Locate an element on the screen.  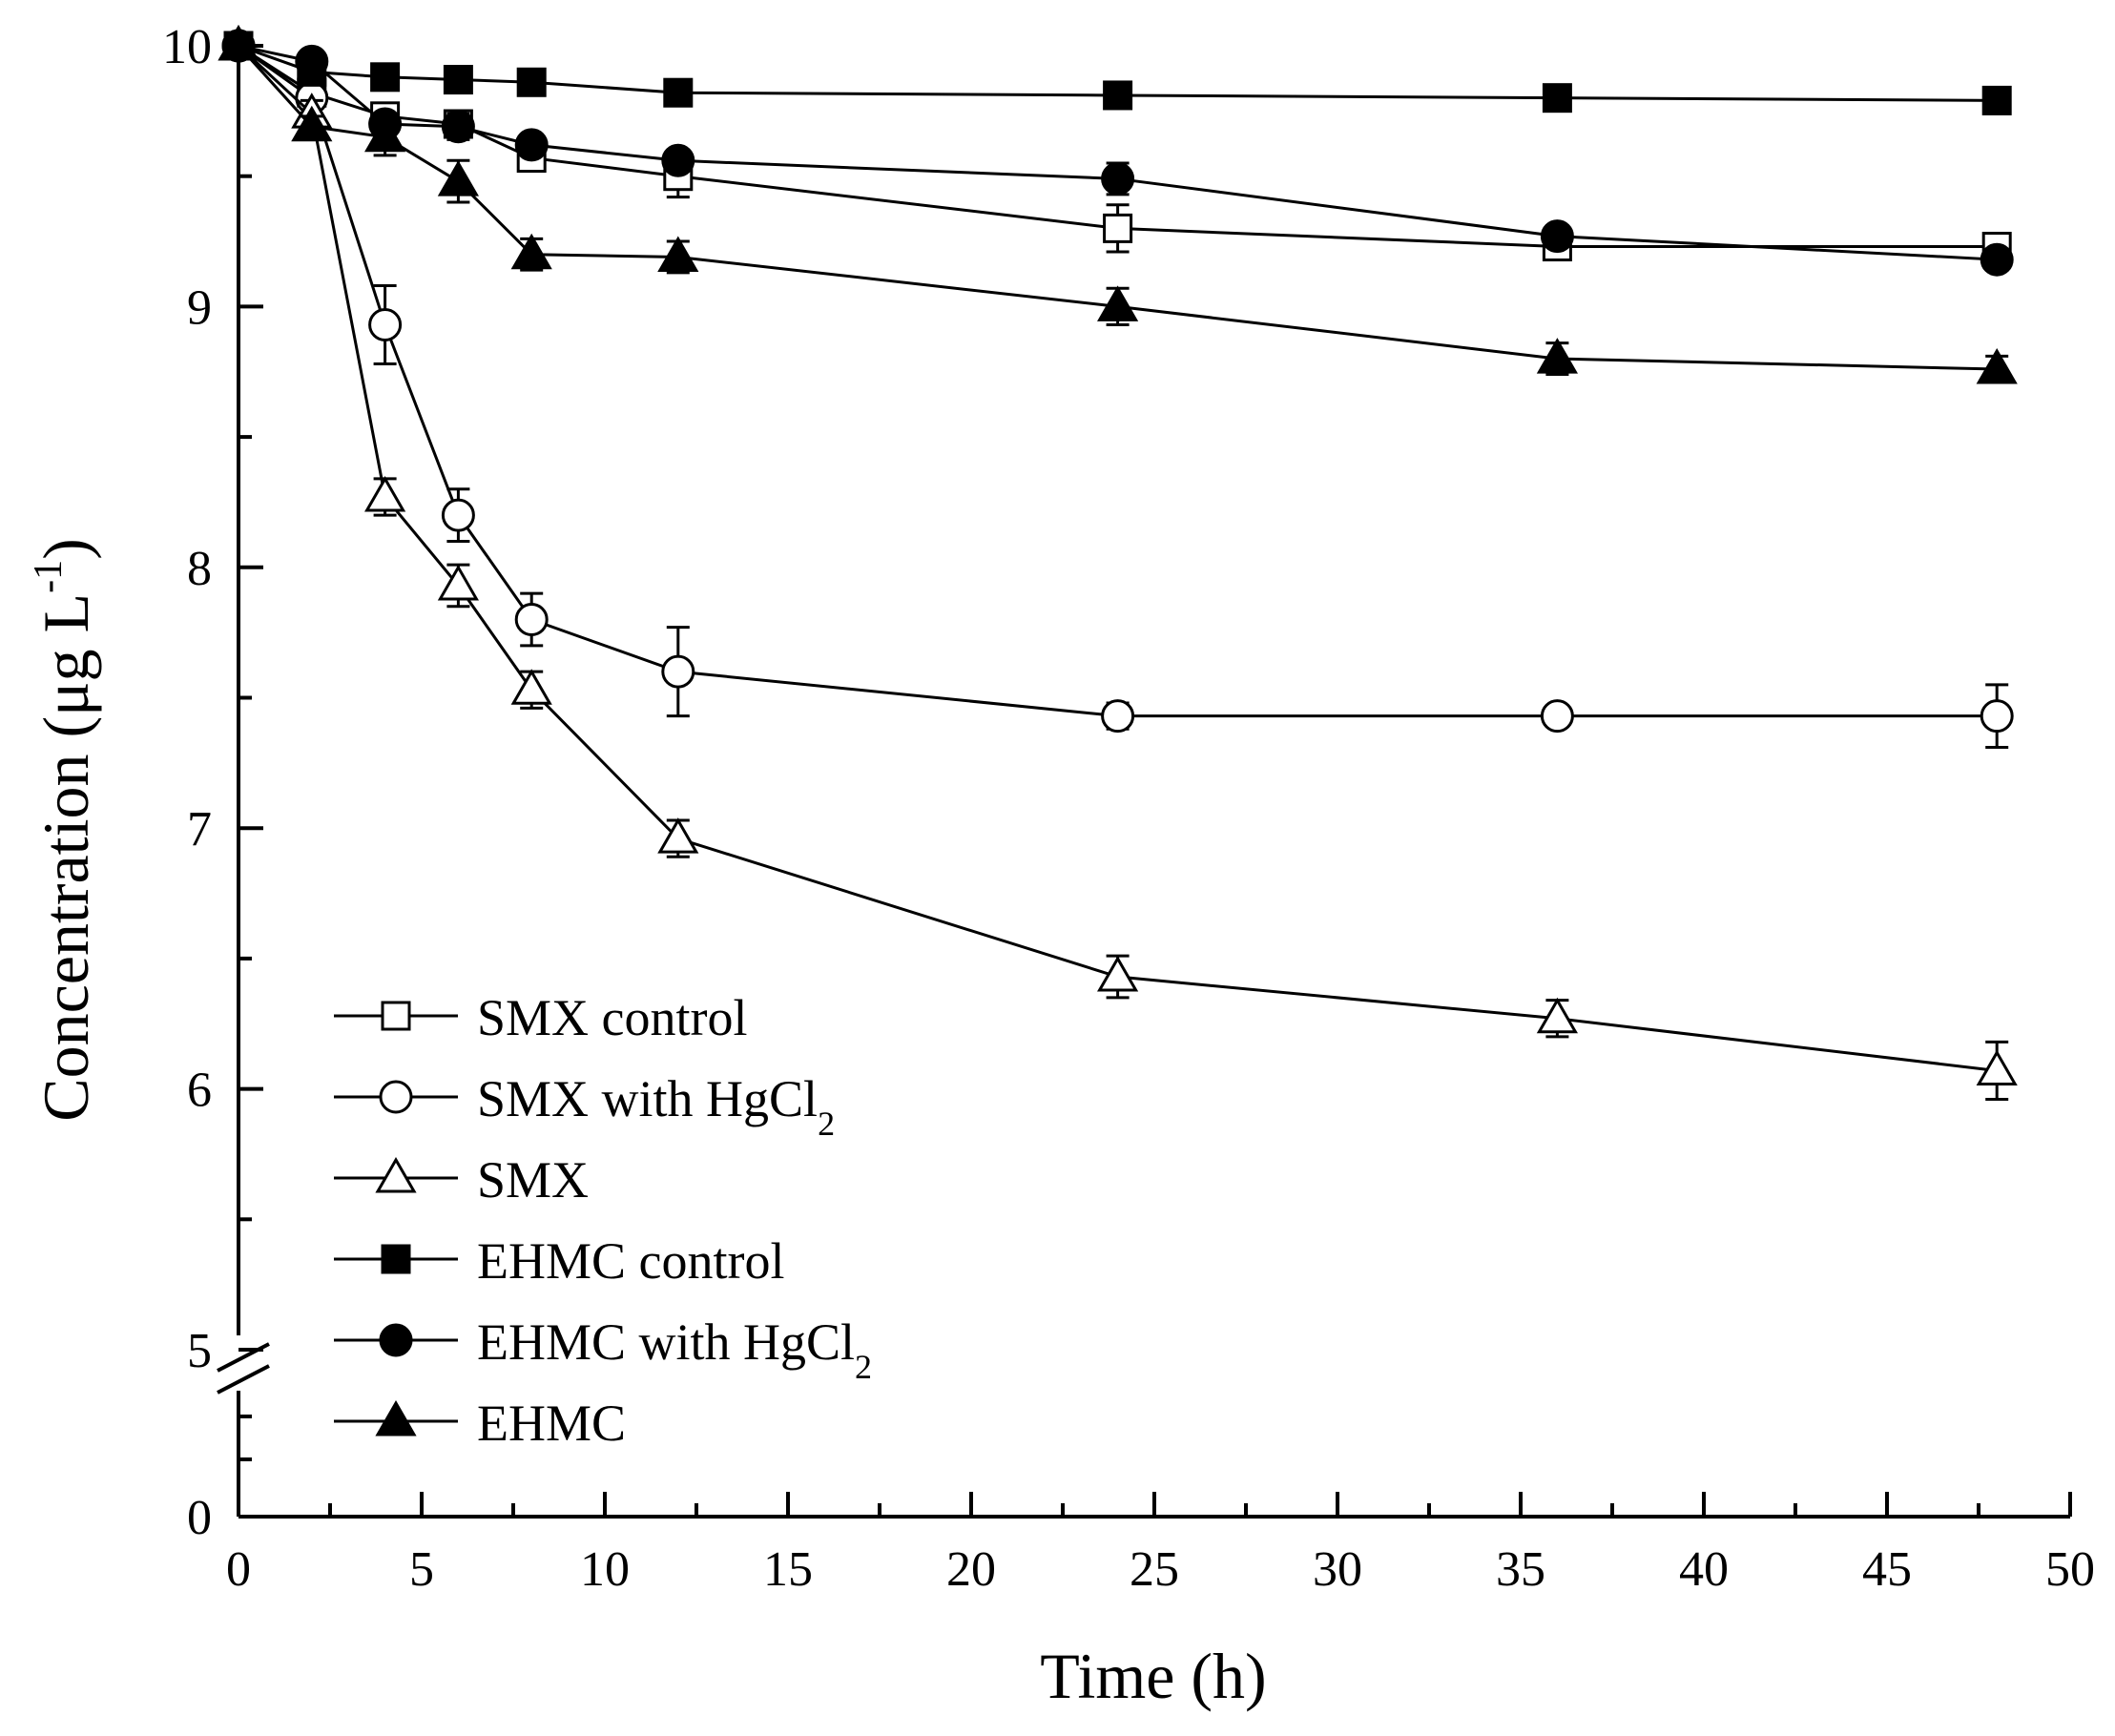
y-tick-label: 0 is located at coordinates (199, 1518).